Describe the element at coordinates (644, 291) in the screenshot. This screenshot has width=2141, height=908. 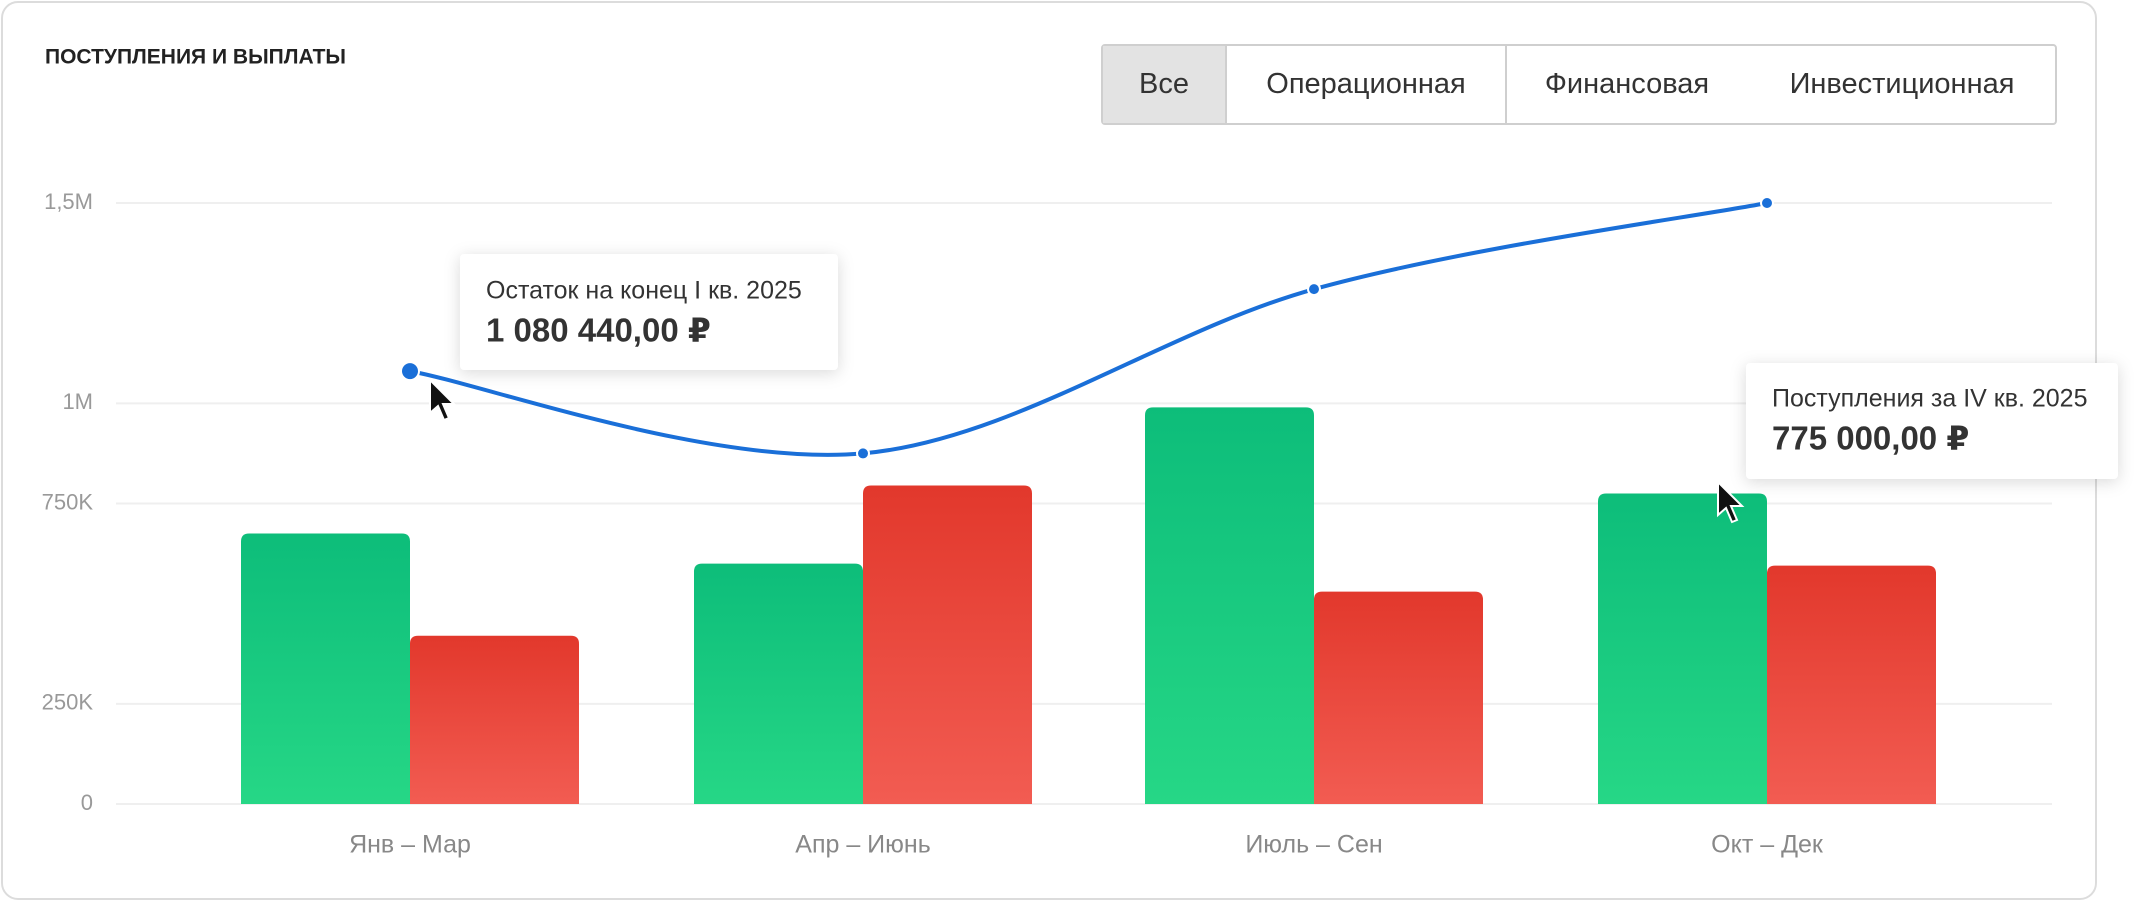
I see `tooltip-title: Остаток на конец I кв. 2025` at that location.